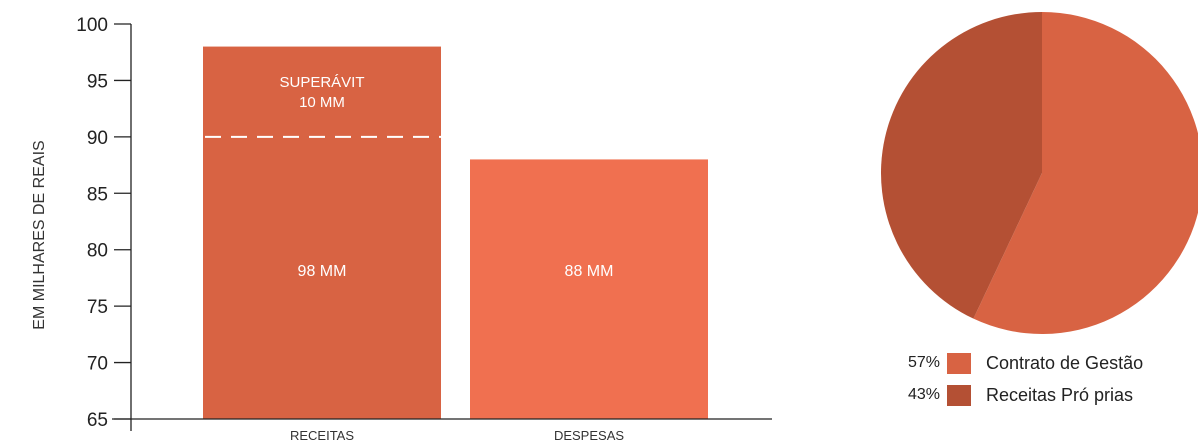 The height and width of the screenshot is (443, 1198). Describe the element at coordinates (97, 138) in the screenshot. I see `y-tick-label-90: 90` at that location.